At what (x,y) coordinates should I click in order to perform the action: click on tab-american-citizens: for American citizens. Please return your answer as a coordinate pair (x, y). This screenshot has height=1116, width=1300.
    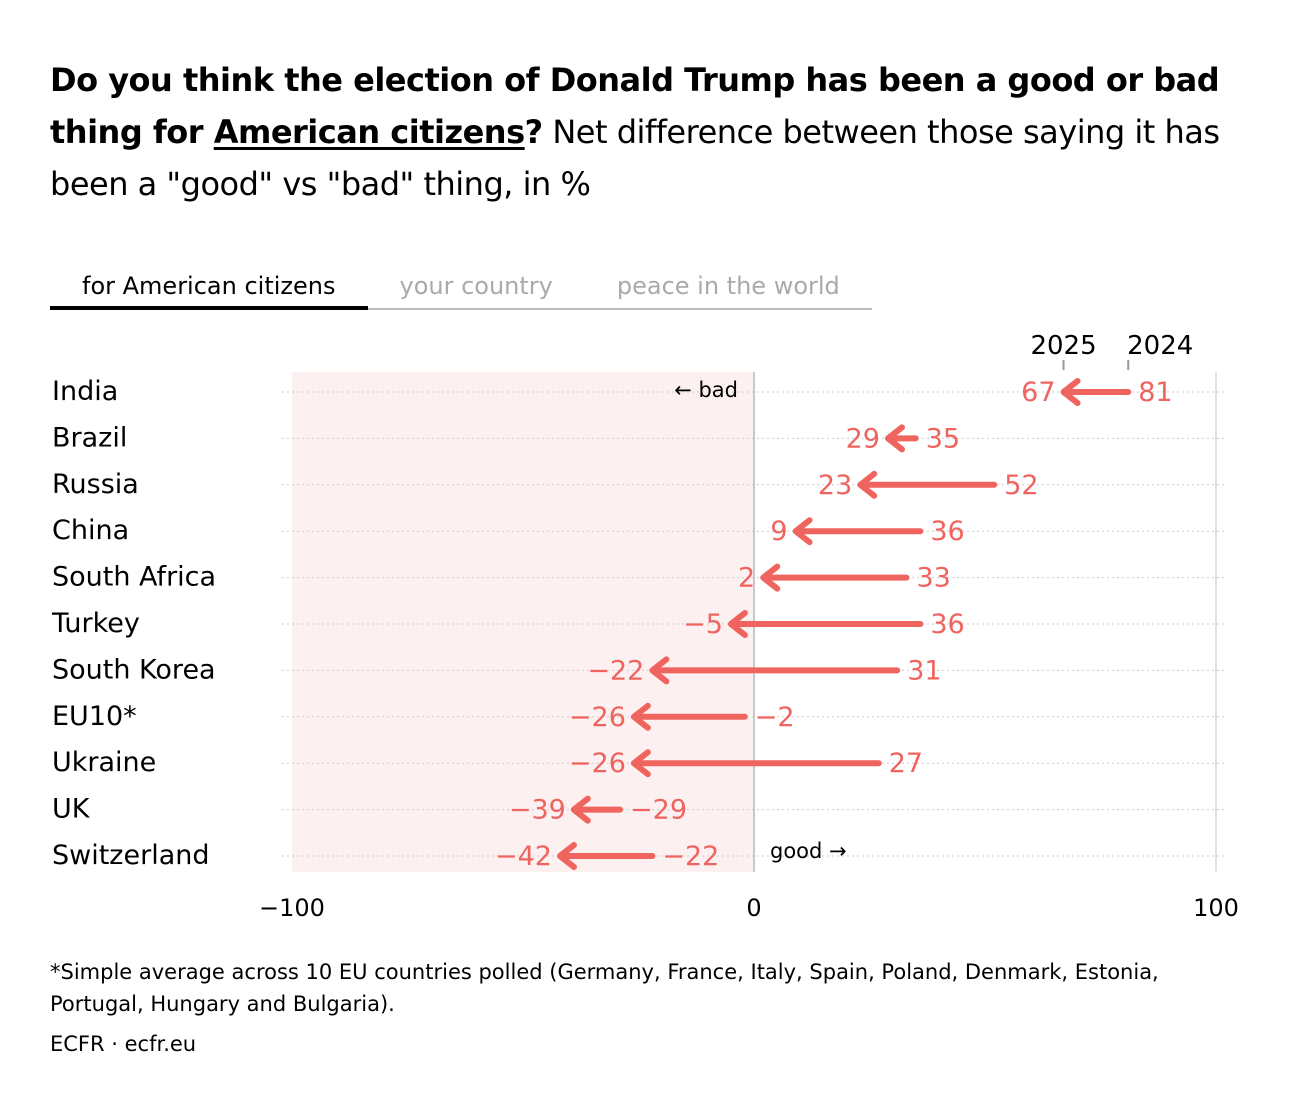
    Looking at the image, I should click on (209, 291).